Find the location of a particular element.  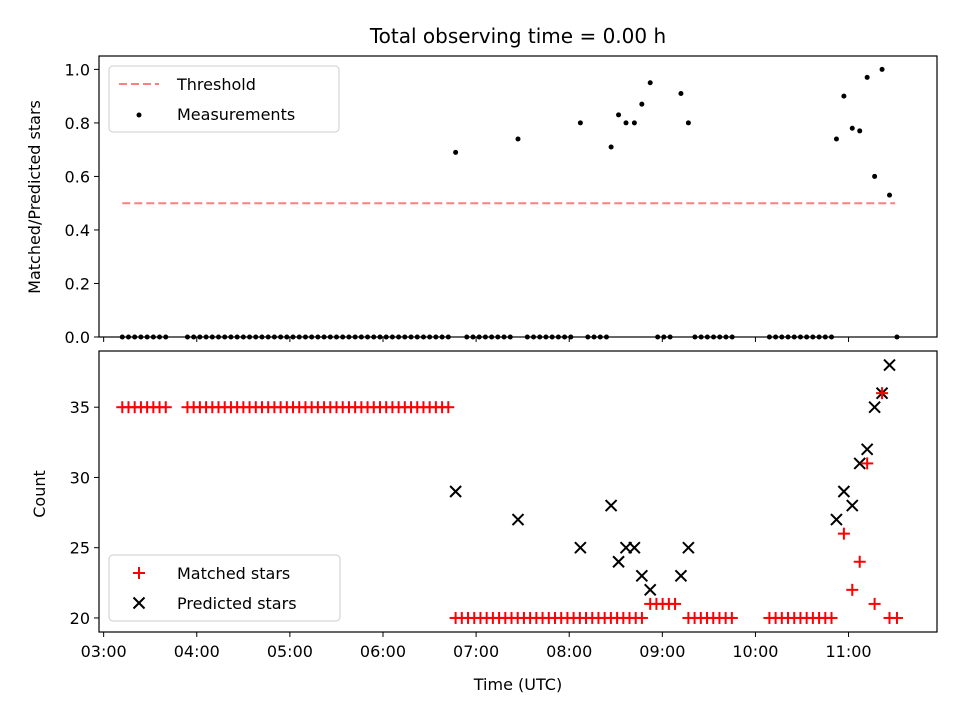

y-tick-label: 20 is located at coordinates (80, 618).